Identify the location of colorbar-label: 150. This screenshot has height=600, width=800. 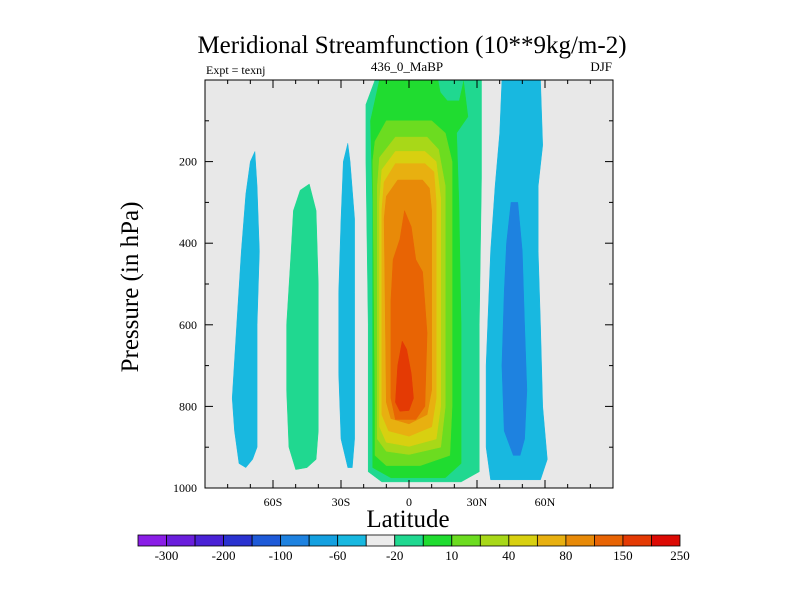
(623, 555).